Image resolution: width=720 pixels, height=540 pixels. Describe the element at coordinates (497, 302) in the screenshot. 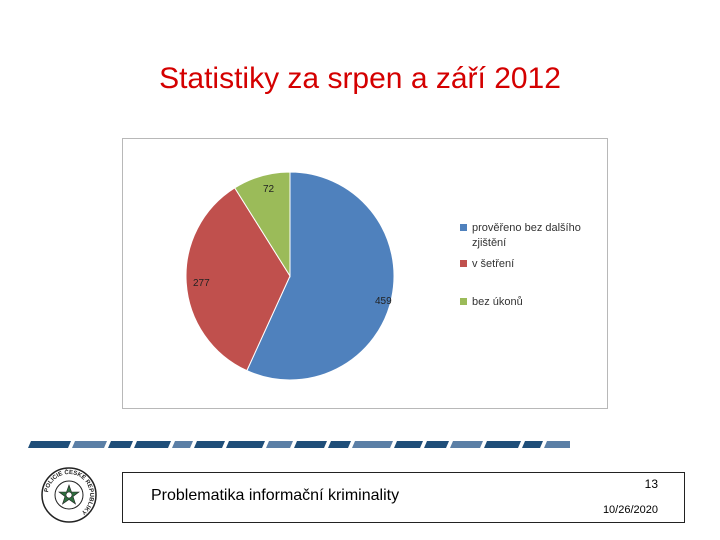

I see `legend-label: bez úkonů` at that location.